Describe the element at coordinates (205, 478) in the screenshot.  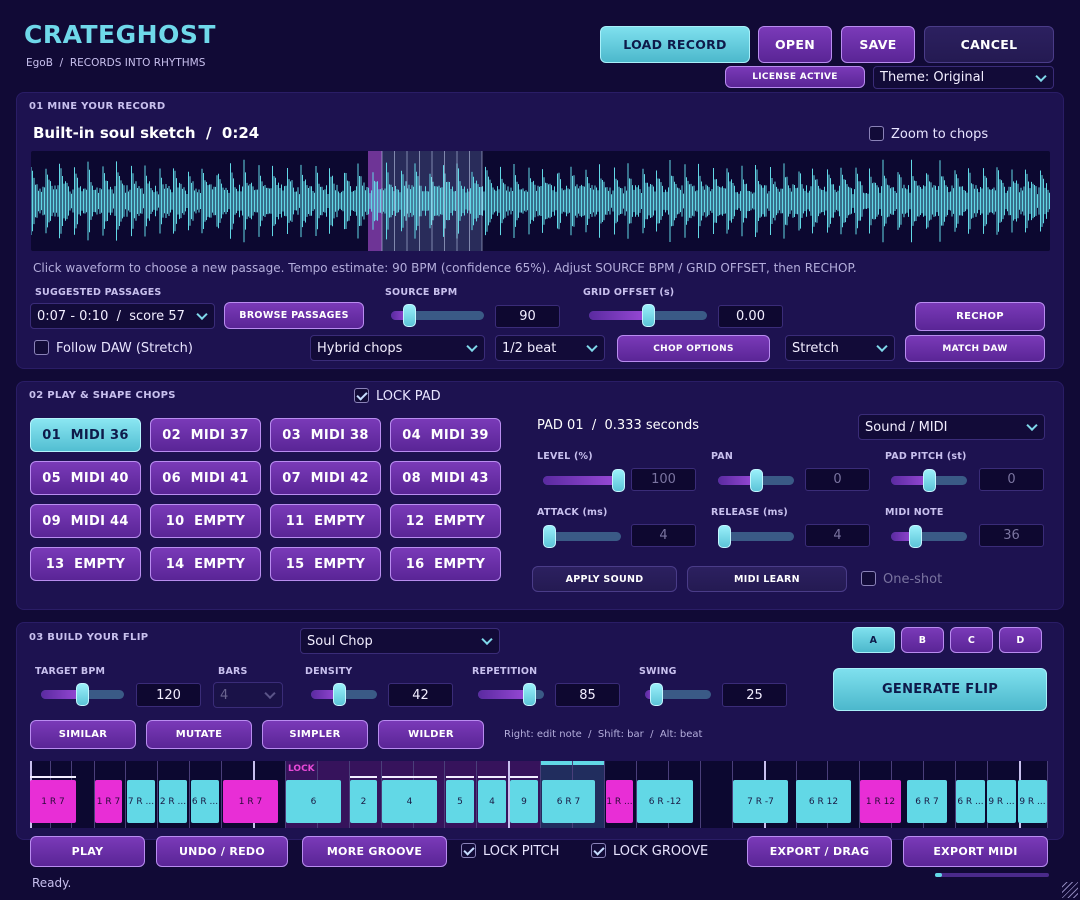
I see `pad-06: 06 MIDI 41` at that location.